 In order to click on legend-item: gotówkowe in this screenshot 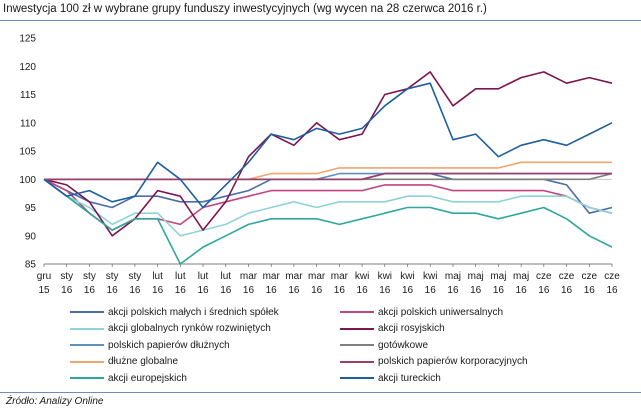, I will do `click(384, 345)`.